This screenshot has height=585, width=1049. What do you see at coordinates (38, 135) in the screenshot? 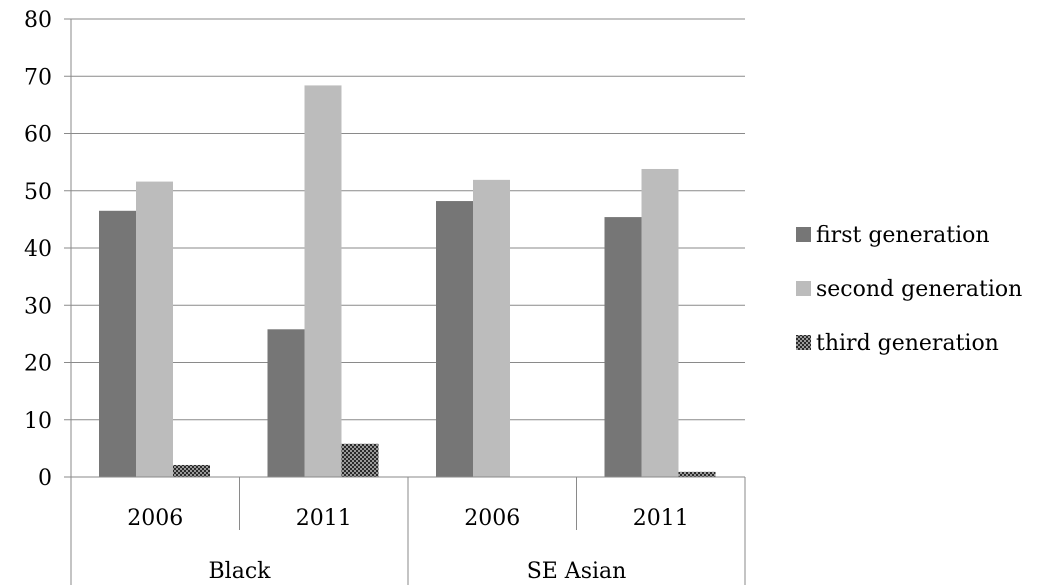
I see `y-tick-label: 60` at bounding box center [38, 135].